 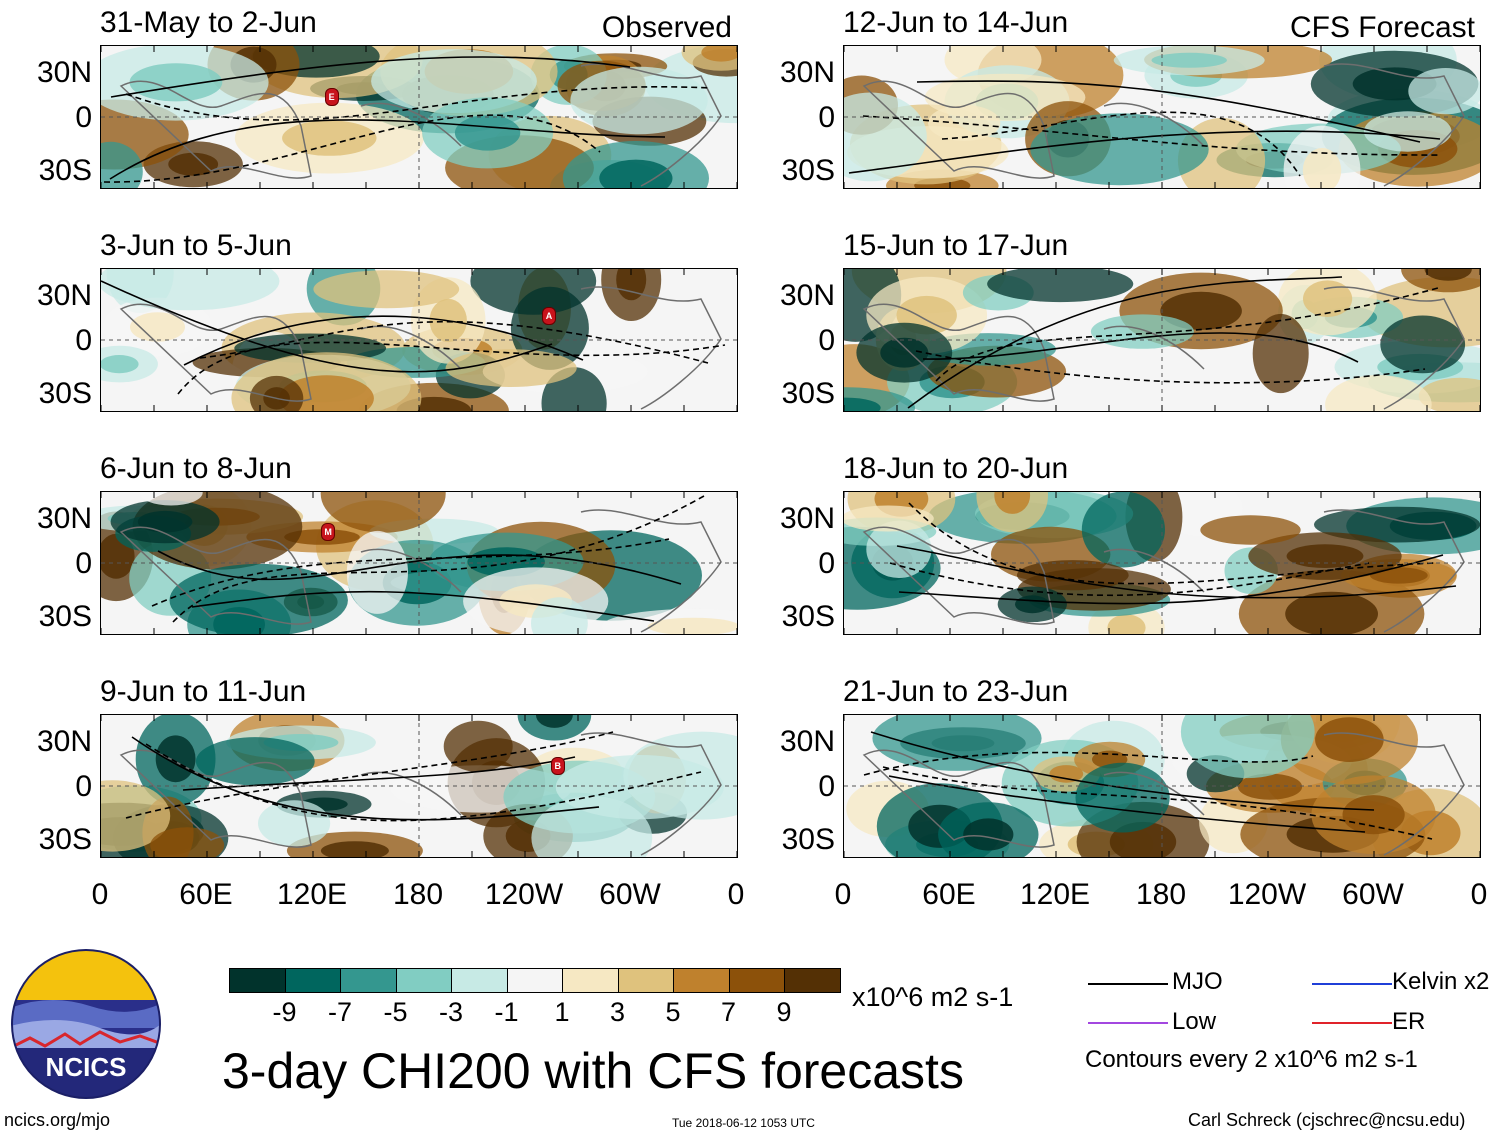 What do you see at coordinates (395, 1012) in the screenshot?
I see `colorbar-tick-label: -5` at bounding box center [395, 1012].